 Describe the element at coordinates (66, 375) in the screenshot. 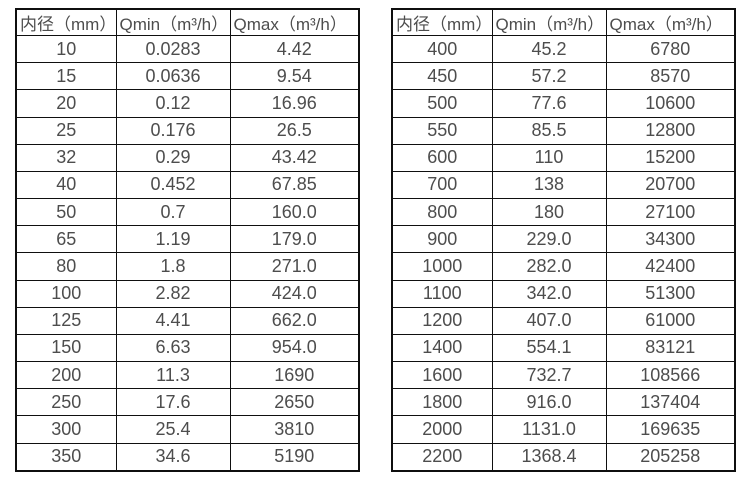

I see `table-cell: 200` at that location.